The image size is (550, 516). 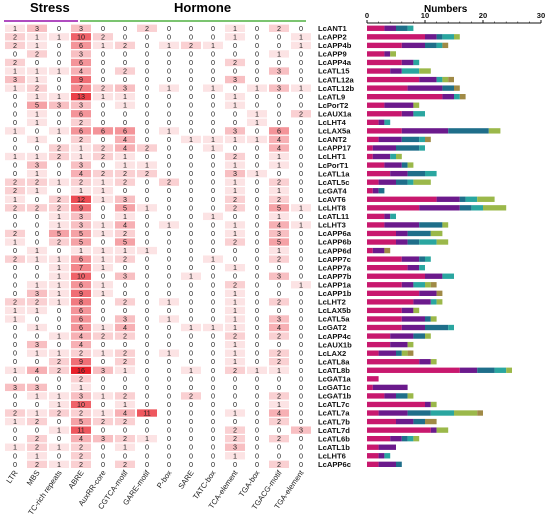 What do you see at coordinates (81, 370) in the screenshot?
I see `heatmap-cell-value: 16` at bounding box center [81, 370].